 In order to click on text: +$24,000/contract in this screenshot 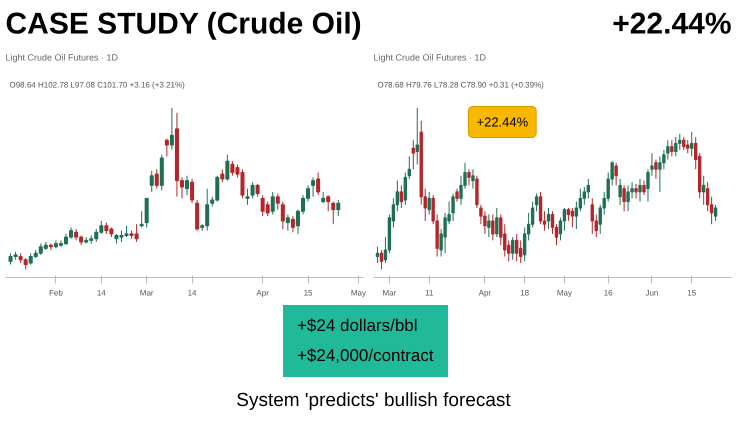, I will do `click(365, 355)`.